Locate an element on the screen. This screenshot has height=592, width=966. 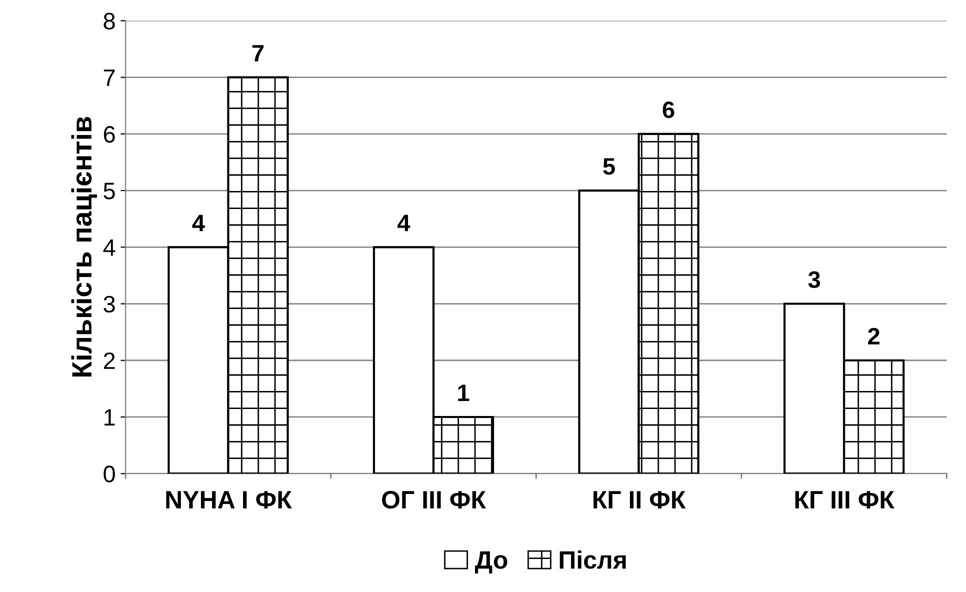
y-tick-label: 2 is located at coordinates (109, 360).